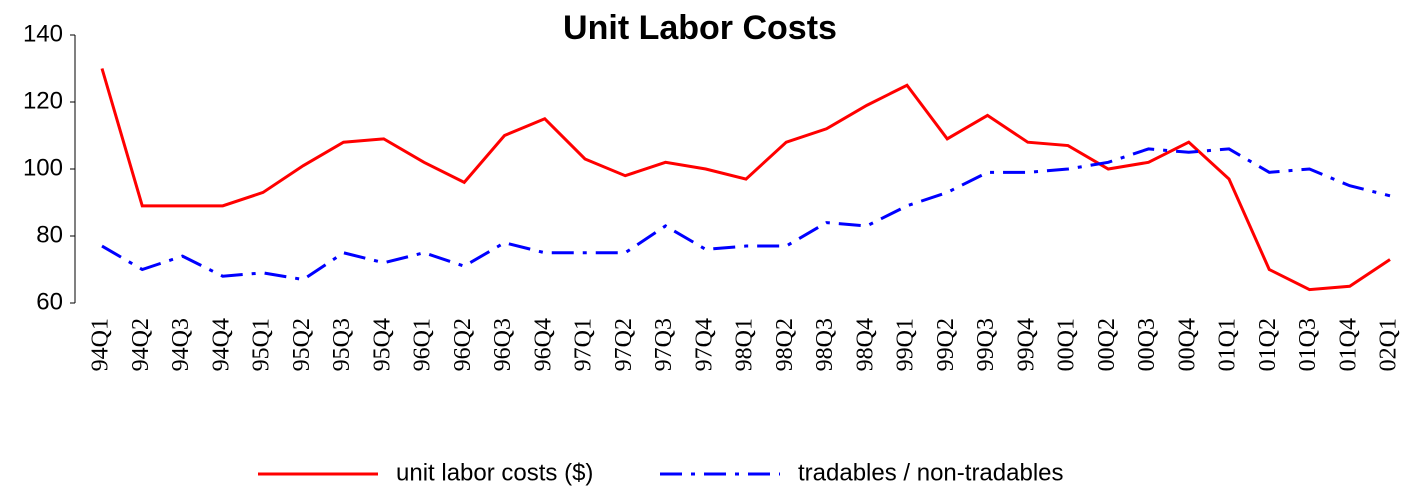 The image size is (1402, 499). I want to click on x-tick-label: 95Q2, so click(302, 344).